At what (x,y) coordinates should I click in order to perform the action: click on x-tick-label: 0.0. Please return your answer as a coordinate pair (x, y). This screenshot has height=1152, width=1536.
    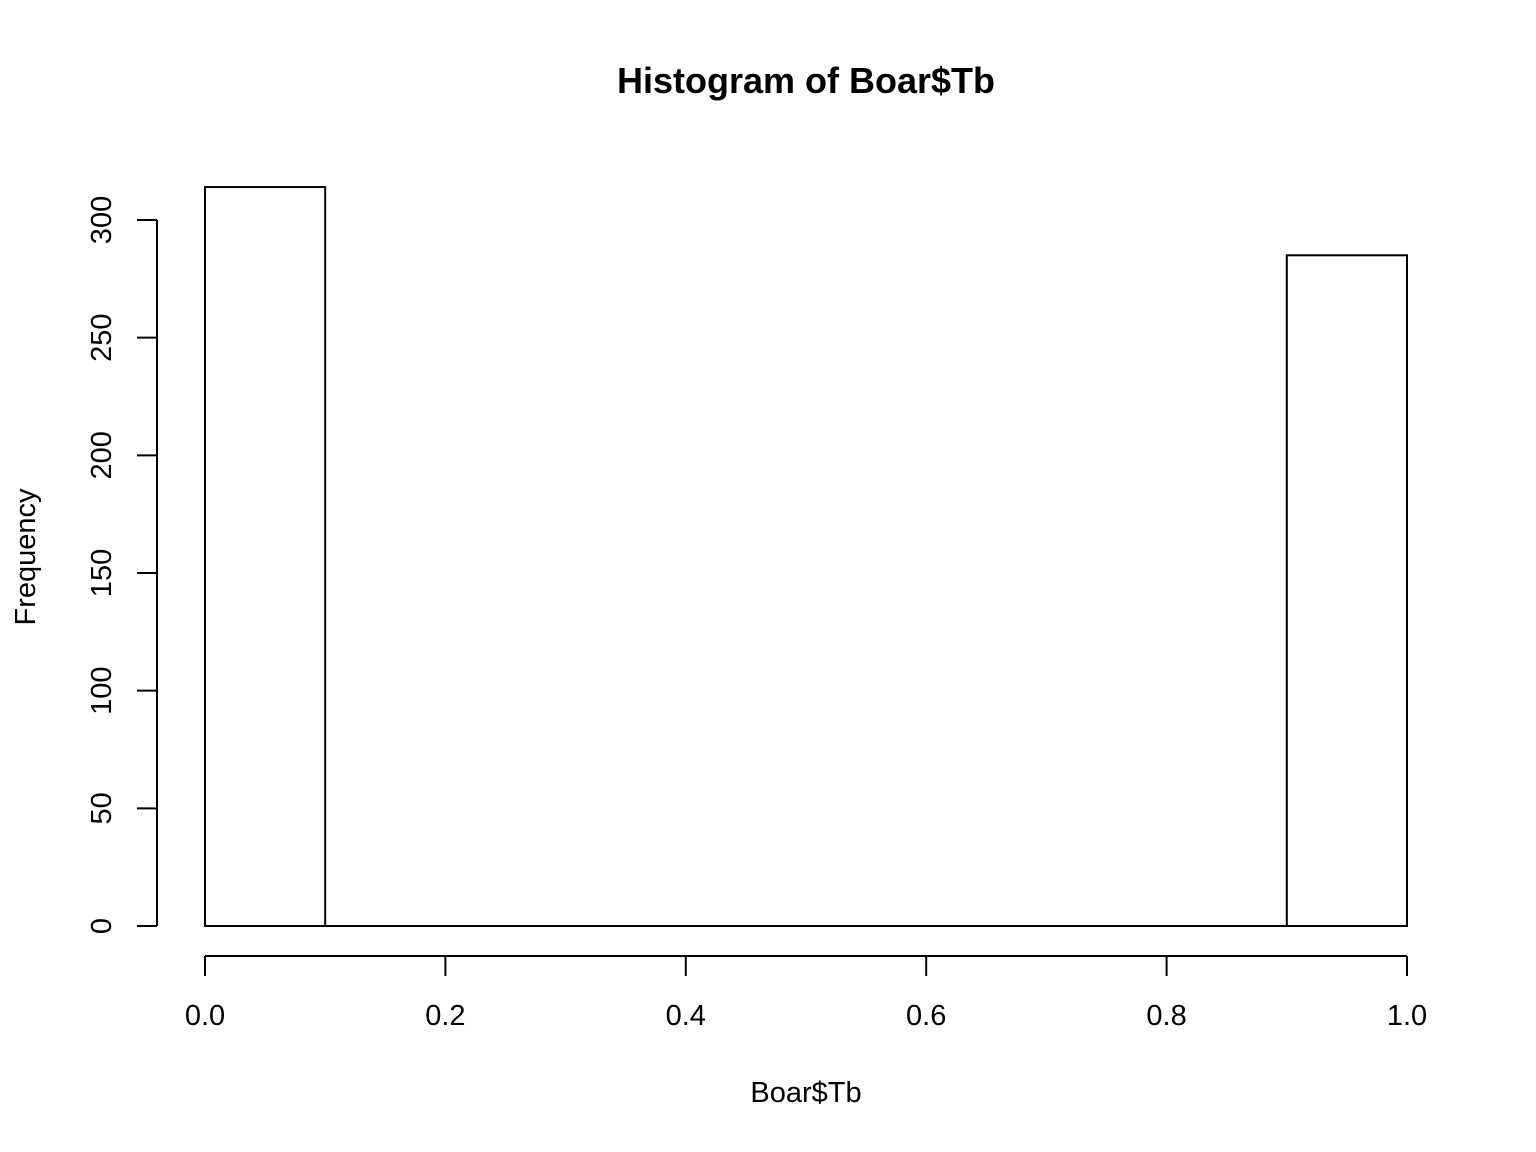
    Looking at the image, I should click on (205, 1016).